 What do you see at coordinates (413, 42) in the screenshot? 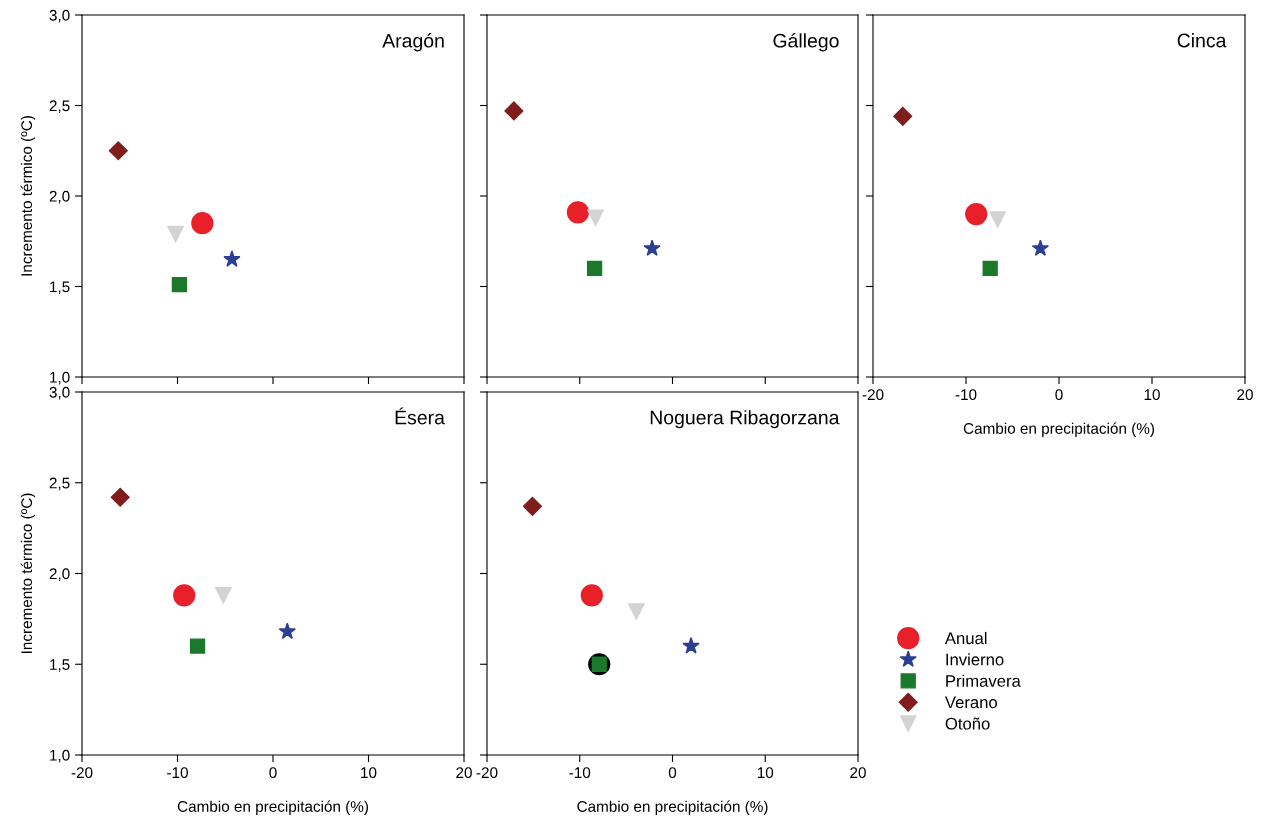
I see `text: Aragón` at bounding box center [413, 42].